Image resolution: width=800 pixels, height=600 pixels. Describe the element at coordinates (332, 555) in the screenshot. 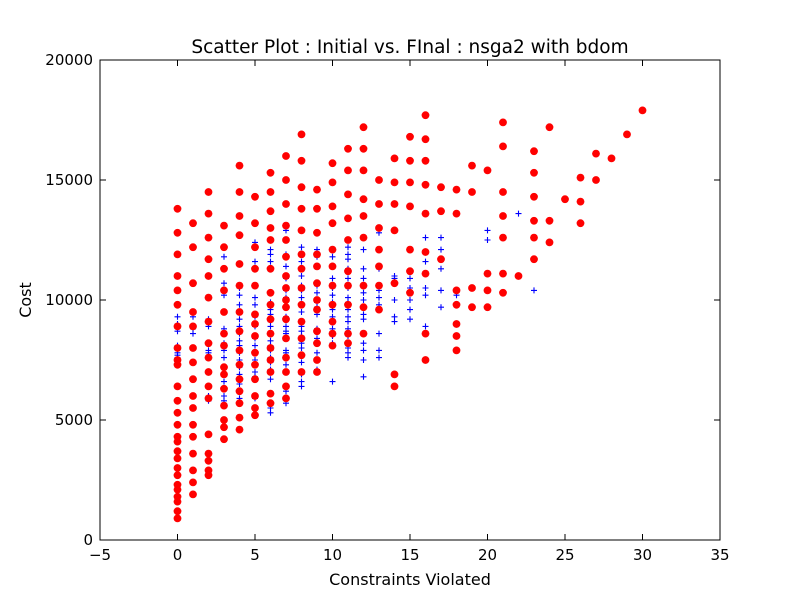

I see `x-tick-label: 10` at that location.